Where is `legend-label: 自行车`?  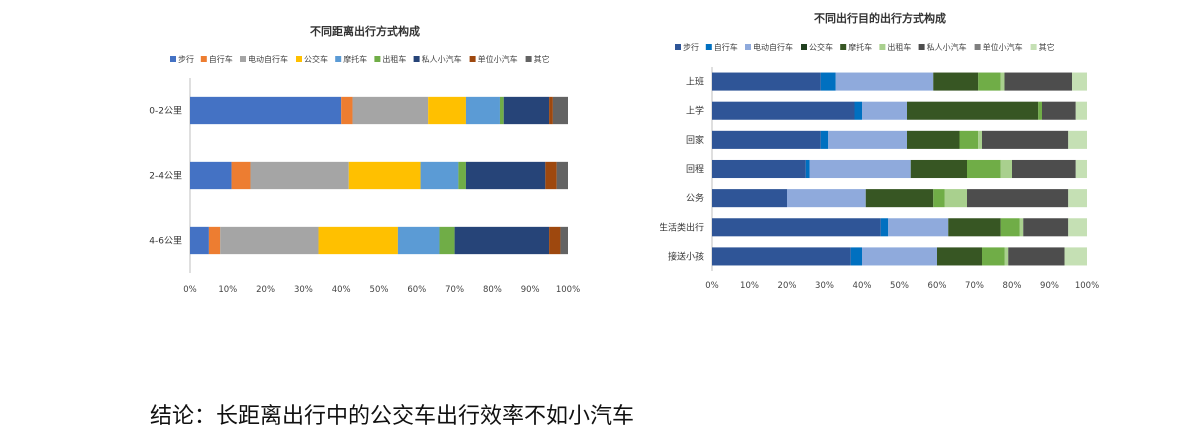 legend-label: 自行车 is located at coordinates (726, 47).